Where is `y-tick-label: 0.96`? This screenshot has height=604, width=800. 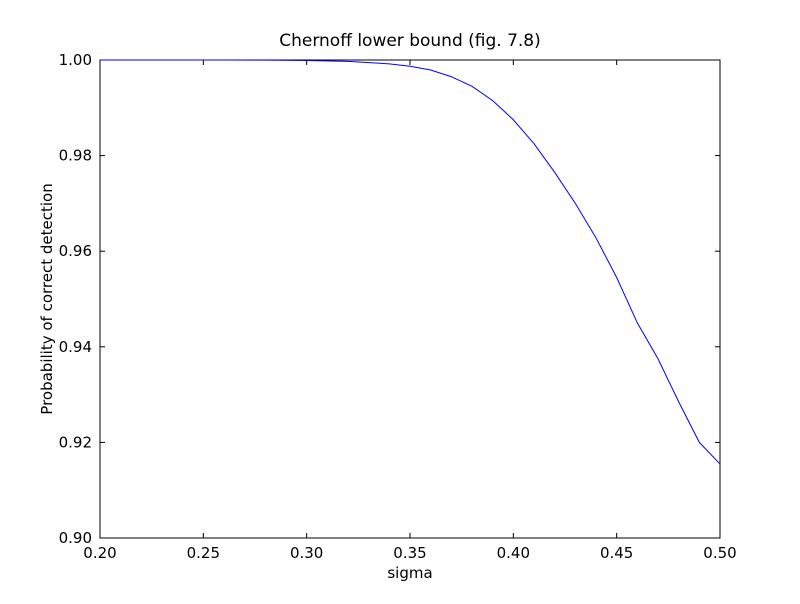 y-tick-label: 0.96 is located at coordinates (75, 251).